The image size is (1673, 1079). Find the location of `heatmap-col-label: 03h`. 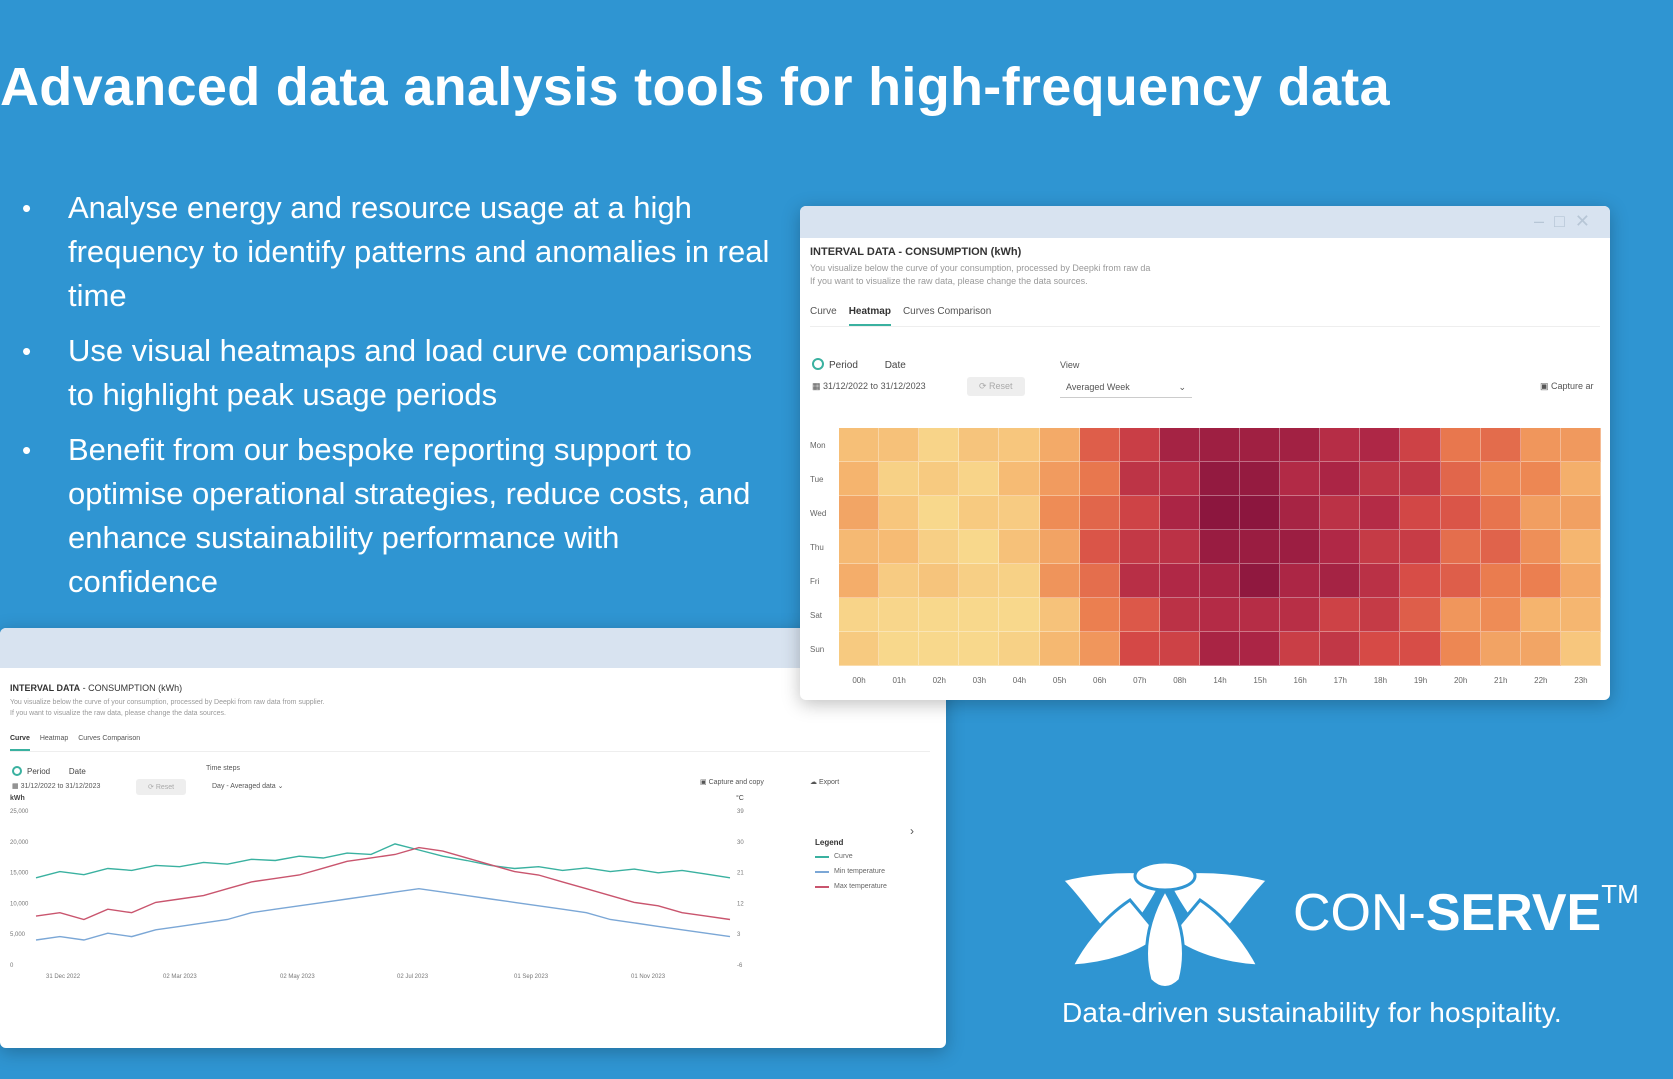

heatmap-col-label: 03h is located at coordinates (979, 680).